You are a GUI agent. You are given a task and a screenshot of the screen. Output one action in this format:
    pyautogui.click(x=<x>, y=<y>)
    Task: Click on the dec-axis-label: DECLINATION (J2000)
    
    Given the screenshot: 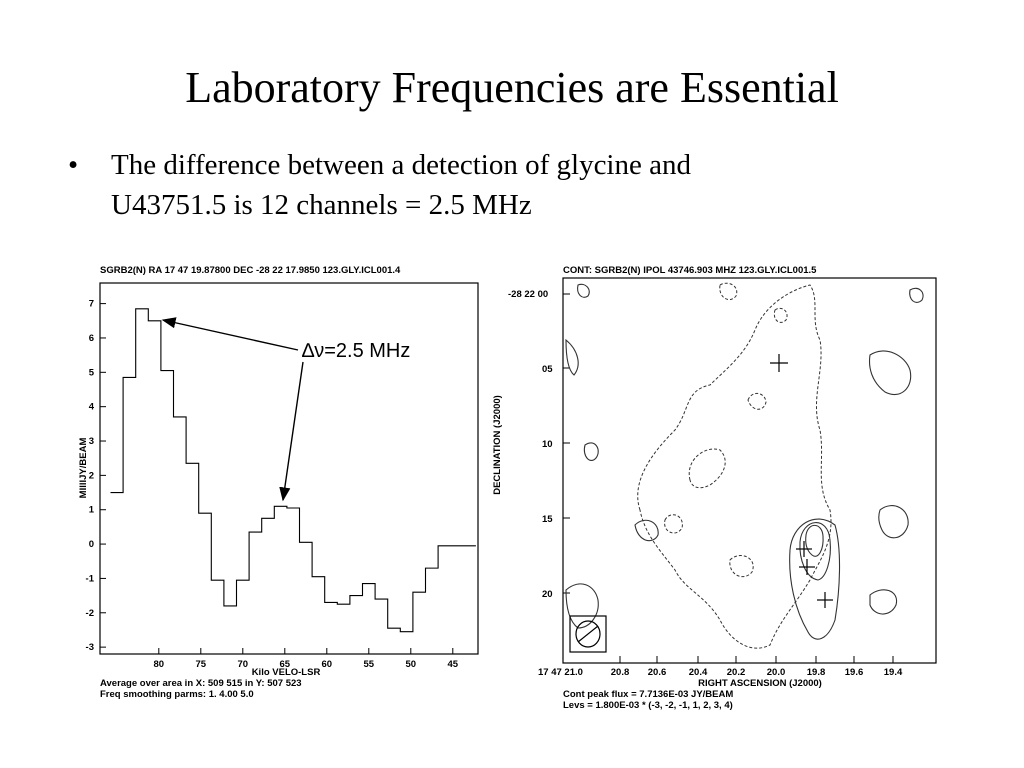 What is the action you would take?
    pyautogui.click(x=497, y=445)
    